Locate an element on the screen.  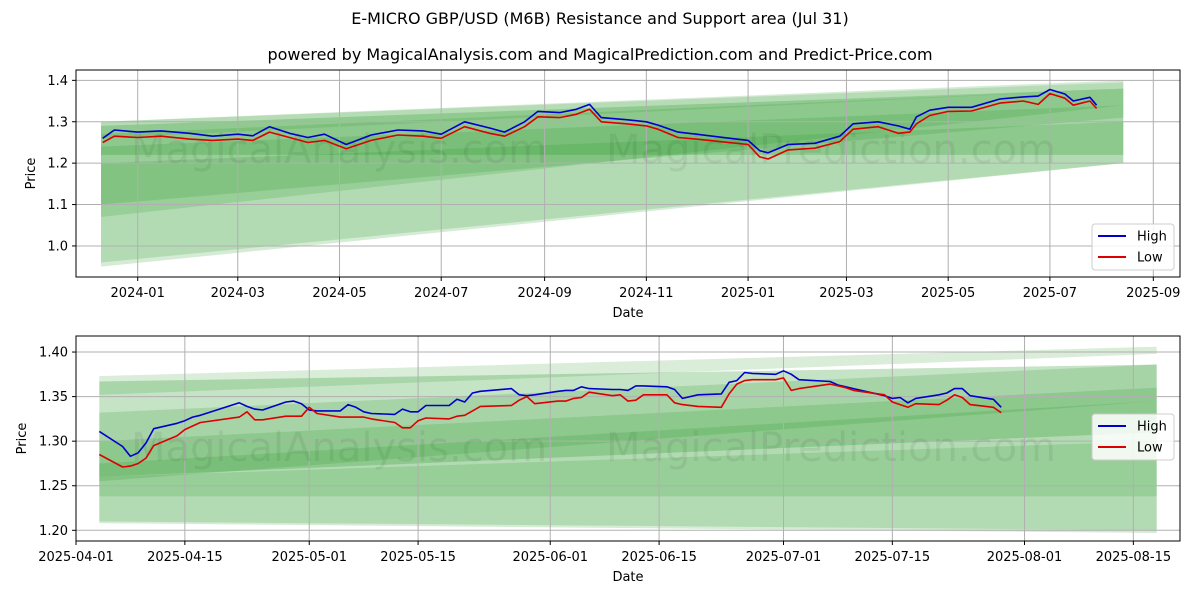
x-tick-label: 2025-04-15 is located at coordinates (185, 557).